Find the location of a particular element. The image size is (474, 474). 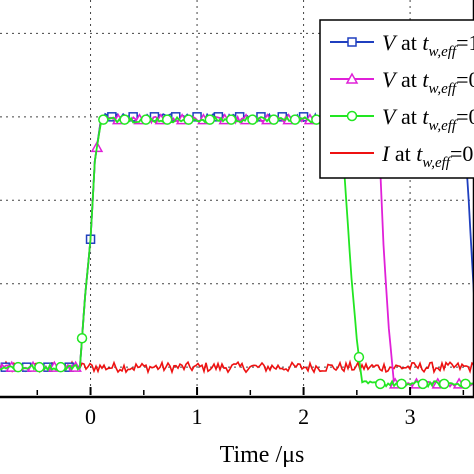

legend-entry-1: V at tw,eff=0 is located at coordinates (402, 82).